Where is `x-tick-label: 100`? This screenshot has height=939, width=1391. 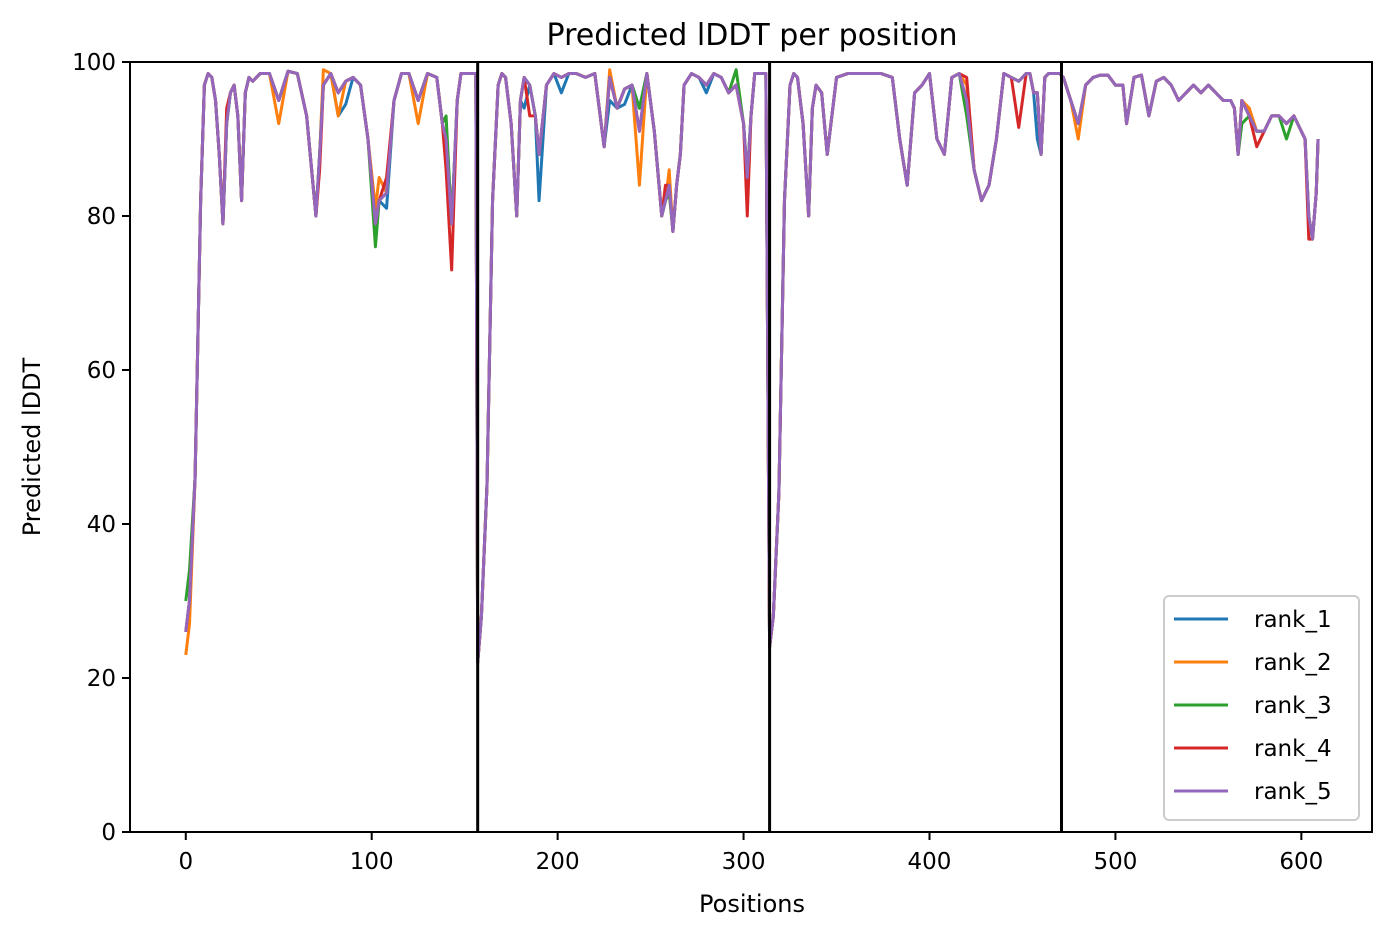 x-tick-label: 100 is located at coordinates (372, 862).